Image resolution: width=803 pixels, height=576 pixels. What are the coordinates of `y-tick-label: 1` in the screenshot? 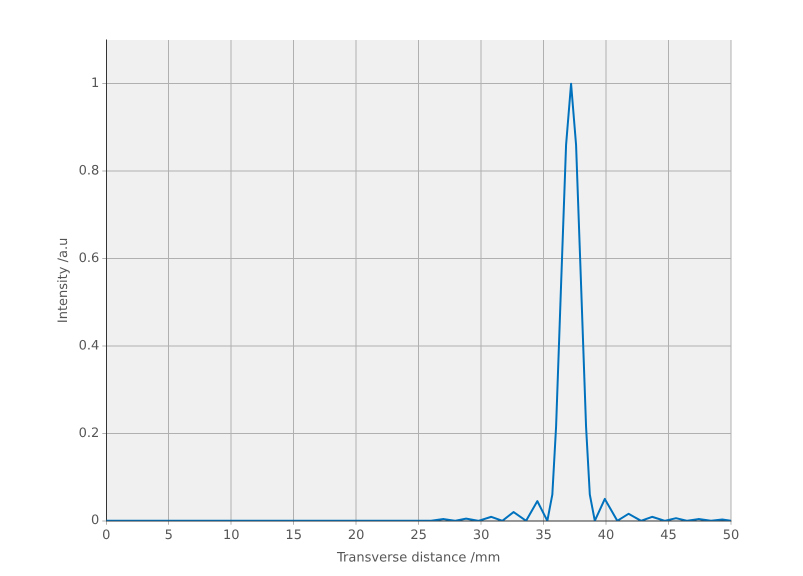 It's located at (95, 84).